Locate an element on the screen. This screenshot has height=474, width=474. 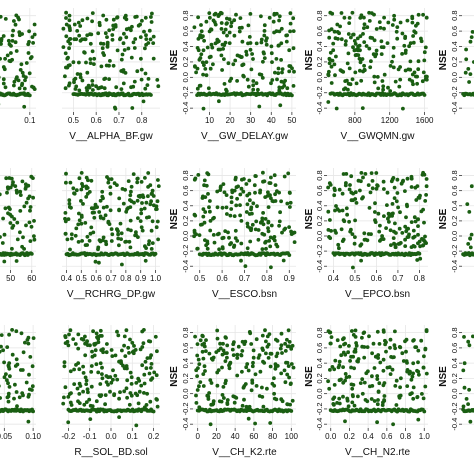
y-tick-label: 0.8 is located at coordinates (454, 175).